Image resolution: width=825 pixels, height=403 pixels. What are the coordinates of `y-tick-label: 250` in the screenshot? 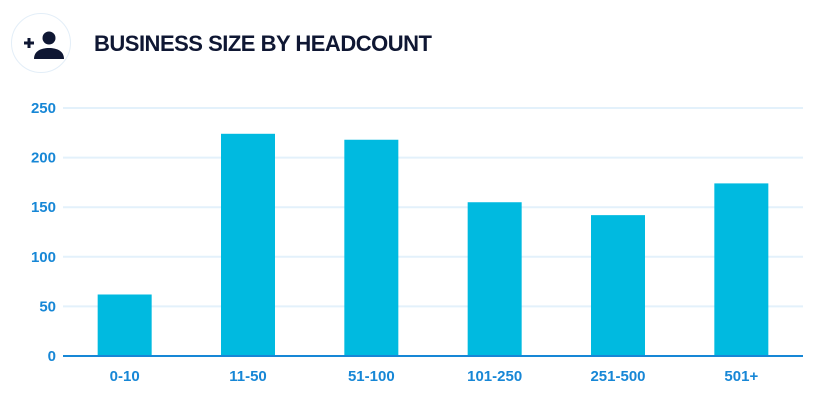 It's located at (43, 108).